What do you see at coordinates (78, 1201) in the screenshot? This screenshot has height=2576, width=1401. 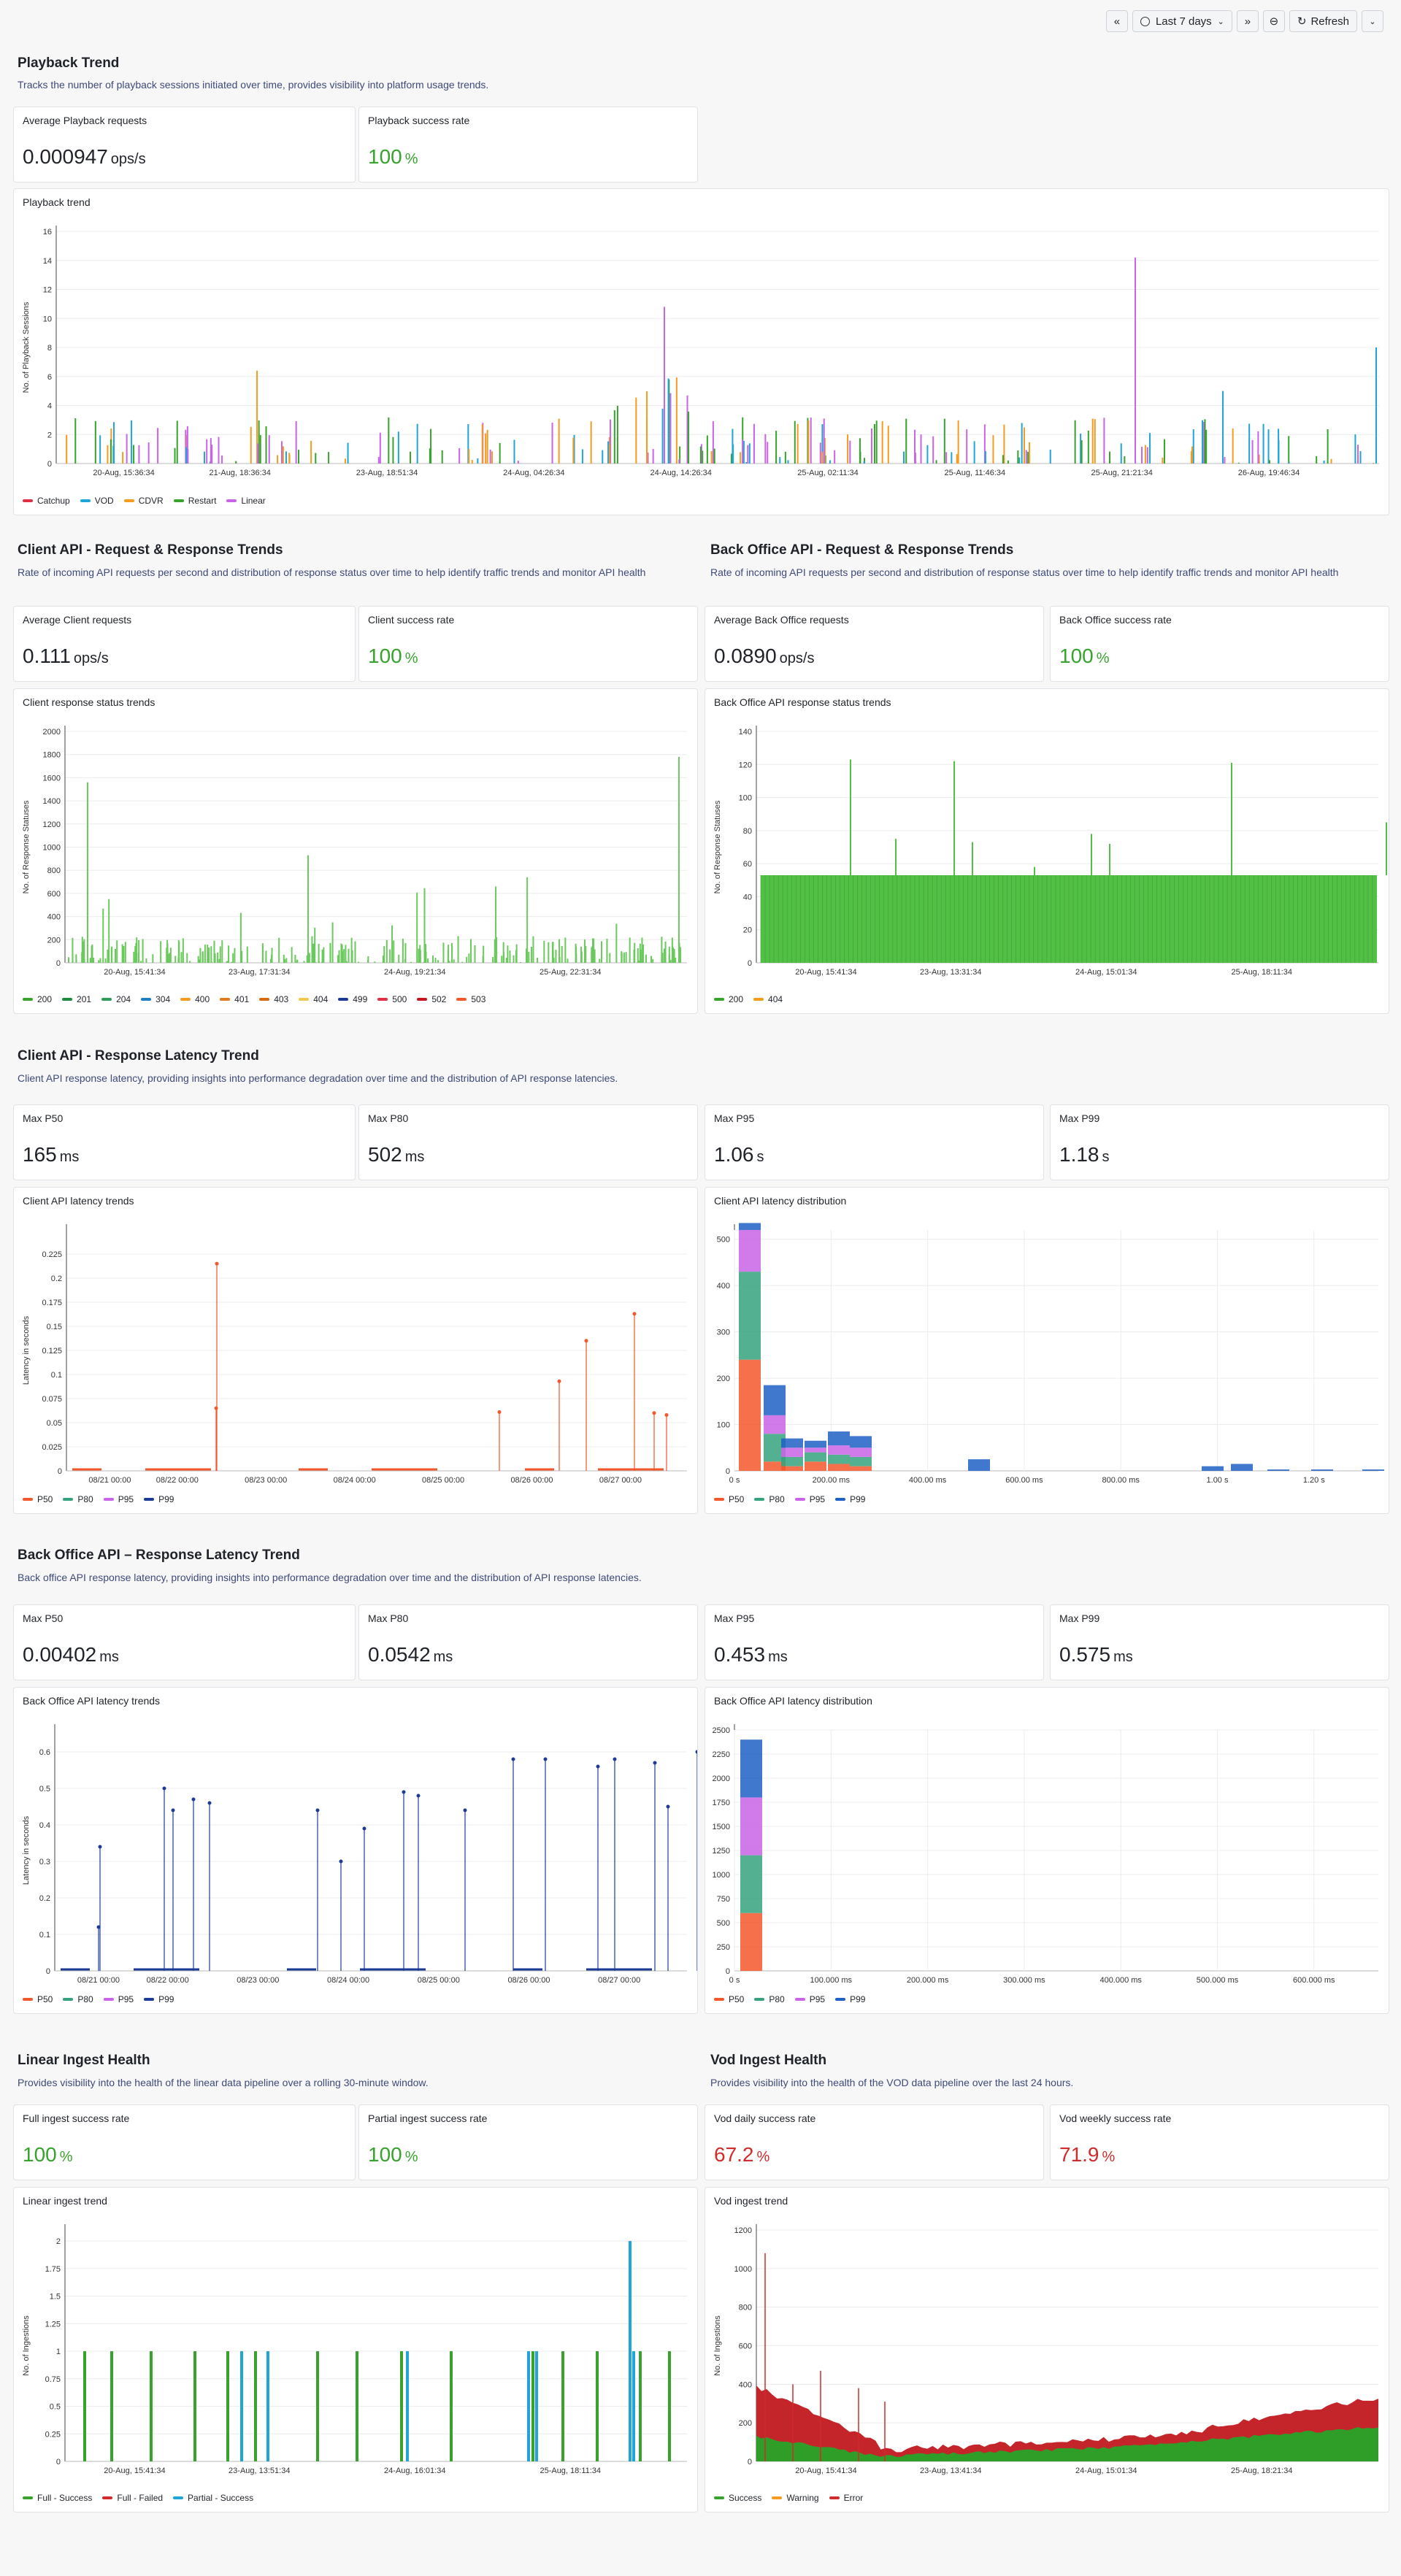 I see `panel-title: Client API latency trends` at bounding box center [78, 1201].